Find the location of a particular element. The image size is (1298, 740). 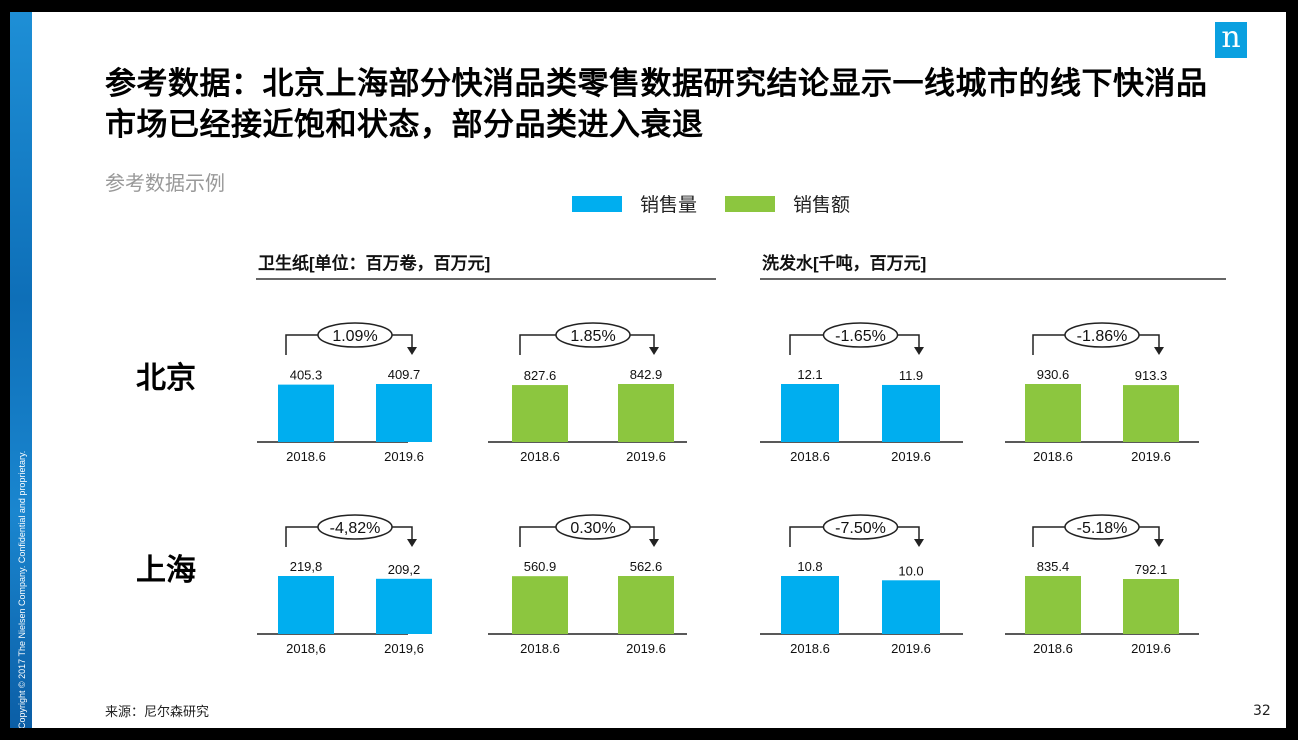

panel-2-category-label-1: 2019.6 is located at coordinates (911, 456).